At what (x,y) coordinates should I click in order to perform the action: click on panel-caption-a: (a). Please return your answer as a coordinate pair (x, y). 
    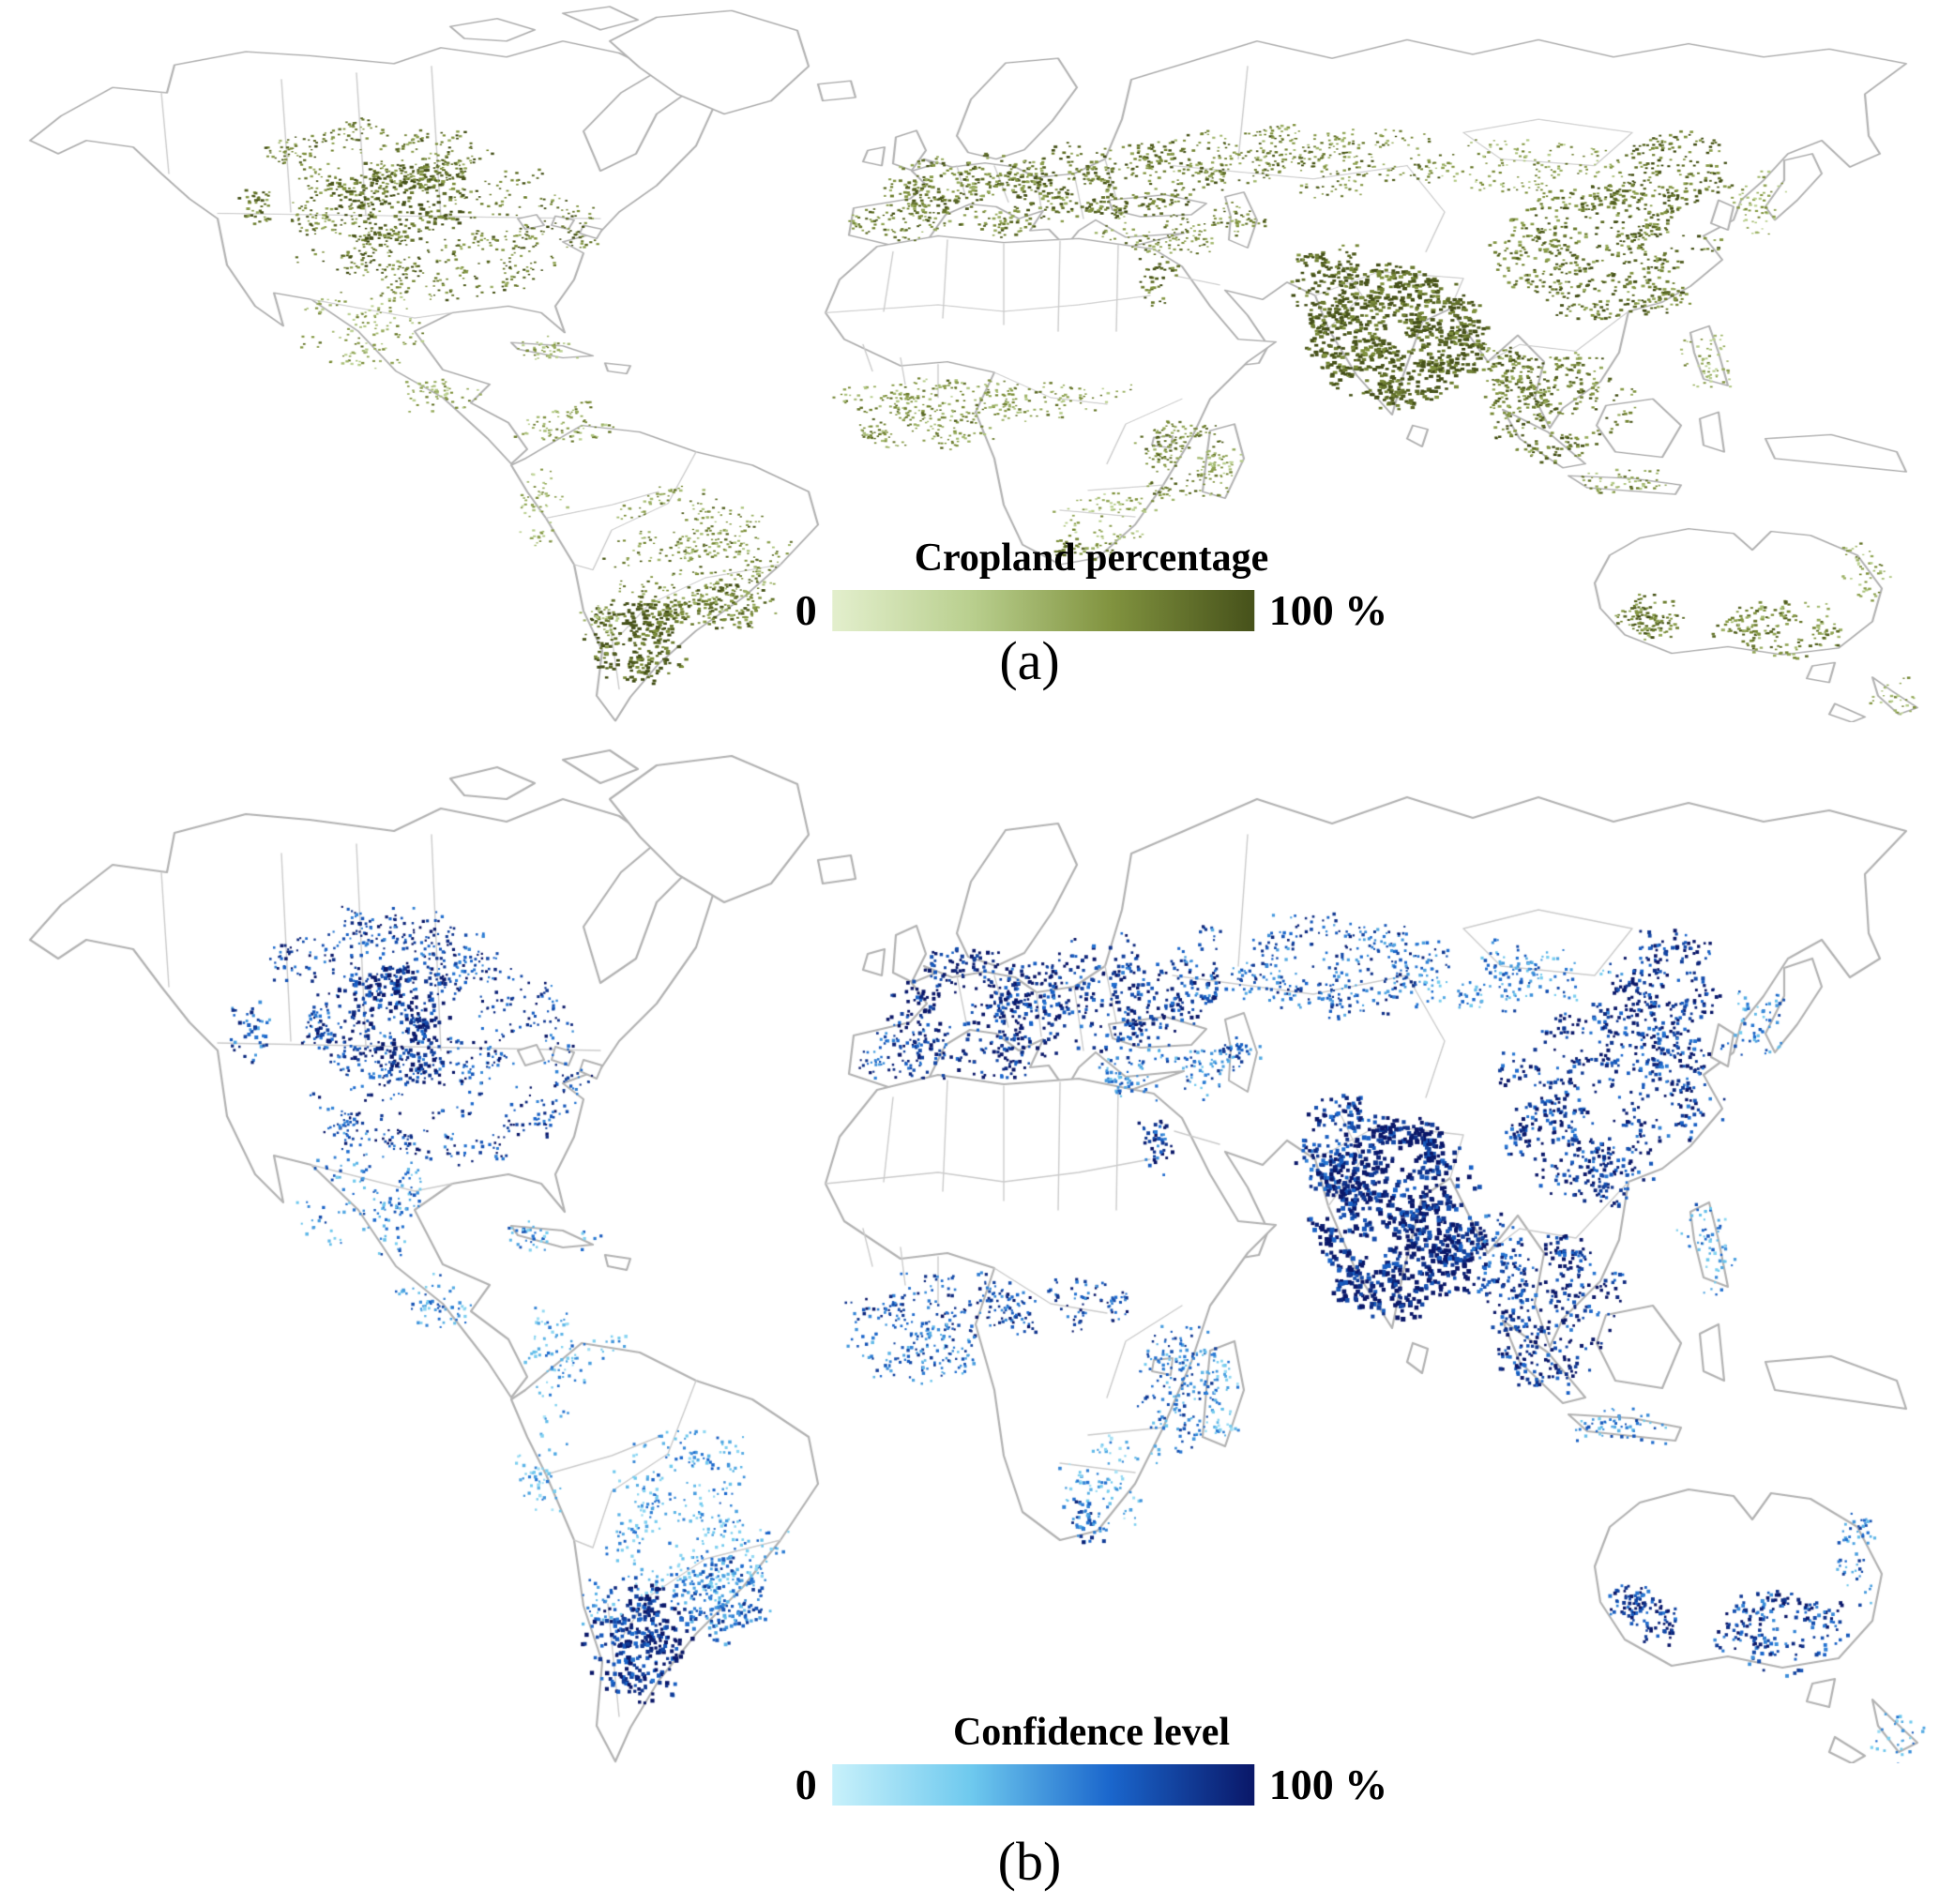
    Looking at the image, I should click on (1029, 660).